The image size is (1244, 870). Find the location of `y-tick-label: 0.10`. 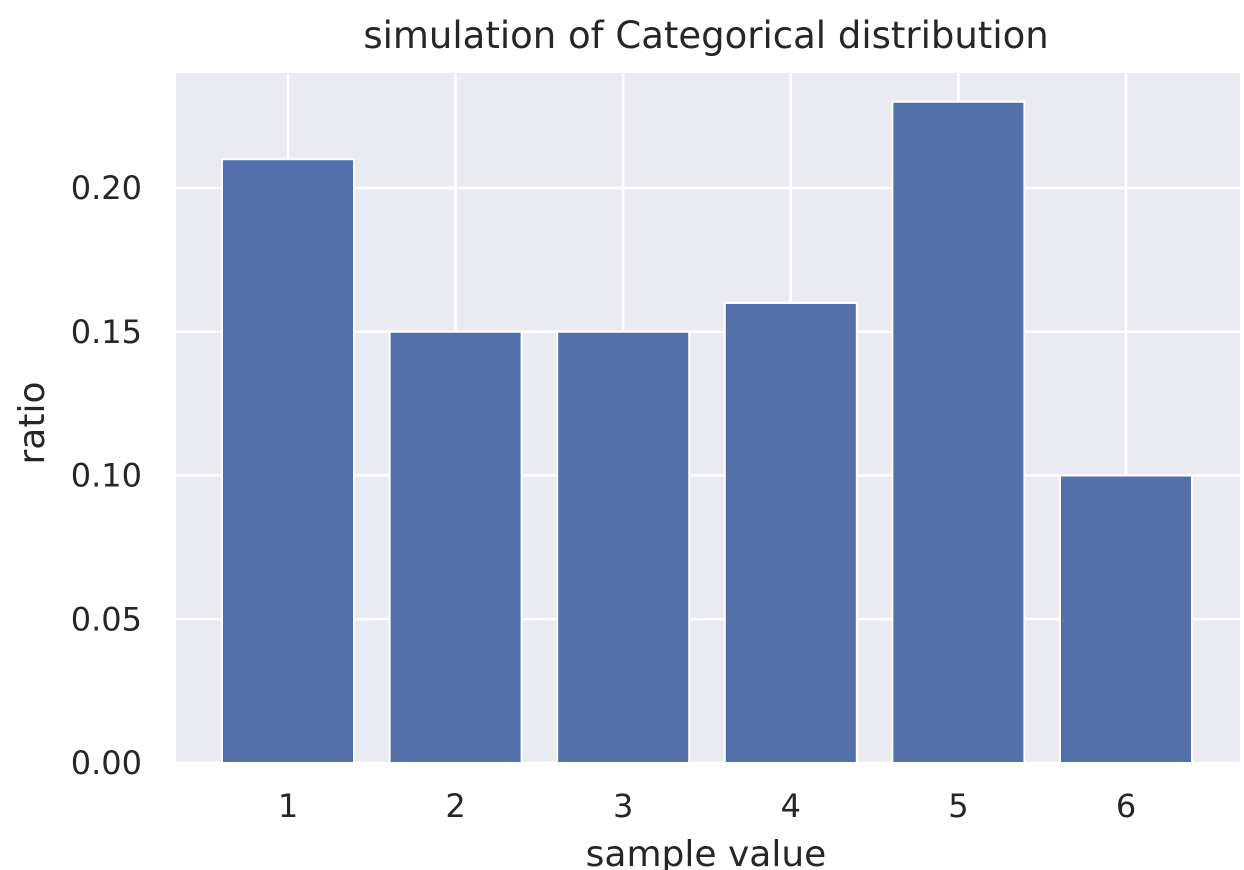

y-tick-label: 0.10 is located at coordinates (106, 476).